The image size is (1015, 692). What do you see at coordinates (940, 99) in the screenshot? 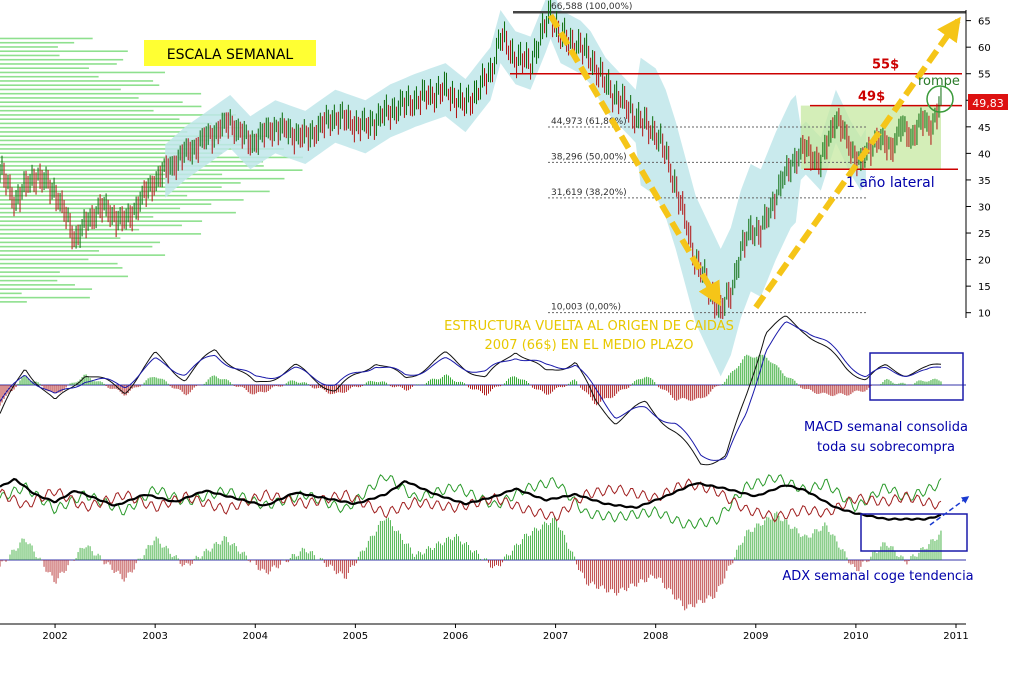
I see `breakout-circle` at bounding box center [940, 99].